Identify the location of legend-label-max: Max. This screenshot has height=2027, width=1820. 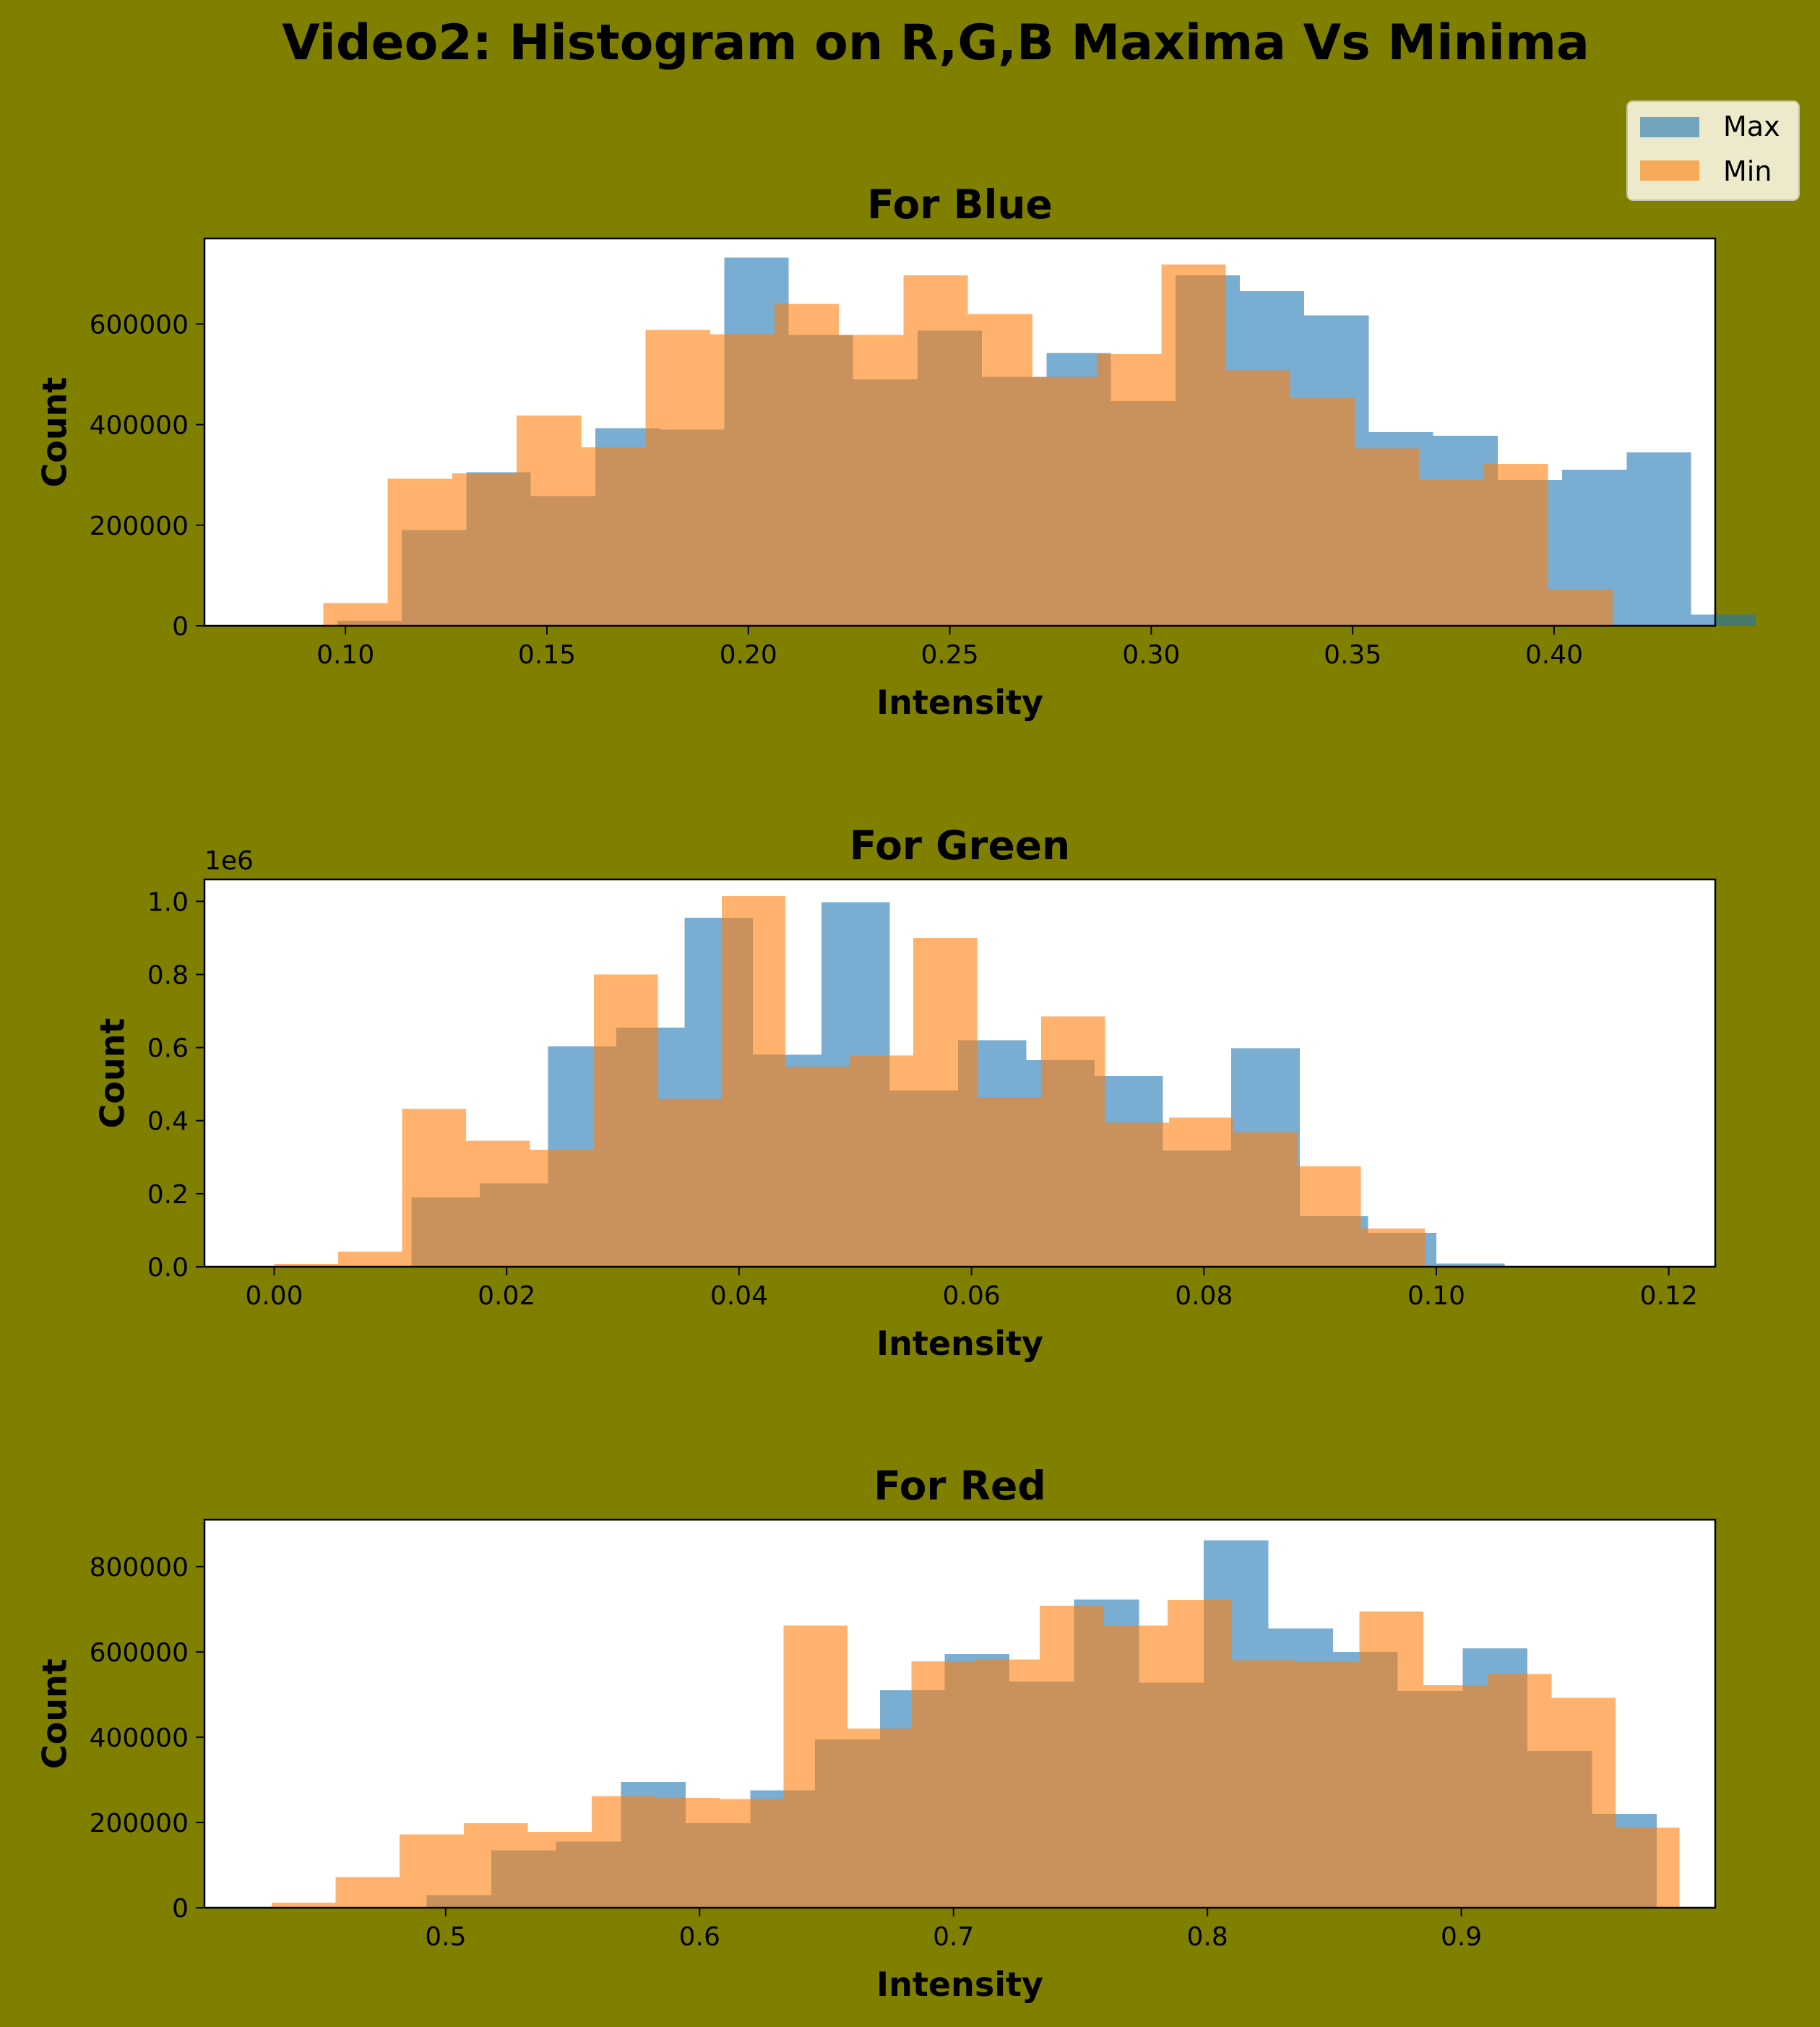
(1751, 126).